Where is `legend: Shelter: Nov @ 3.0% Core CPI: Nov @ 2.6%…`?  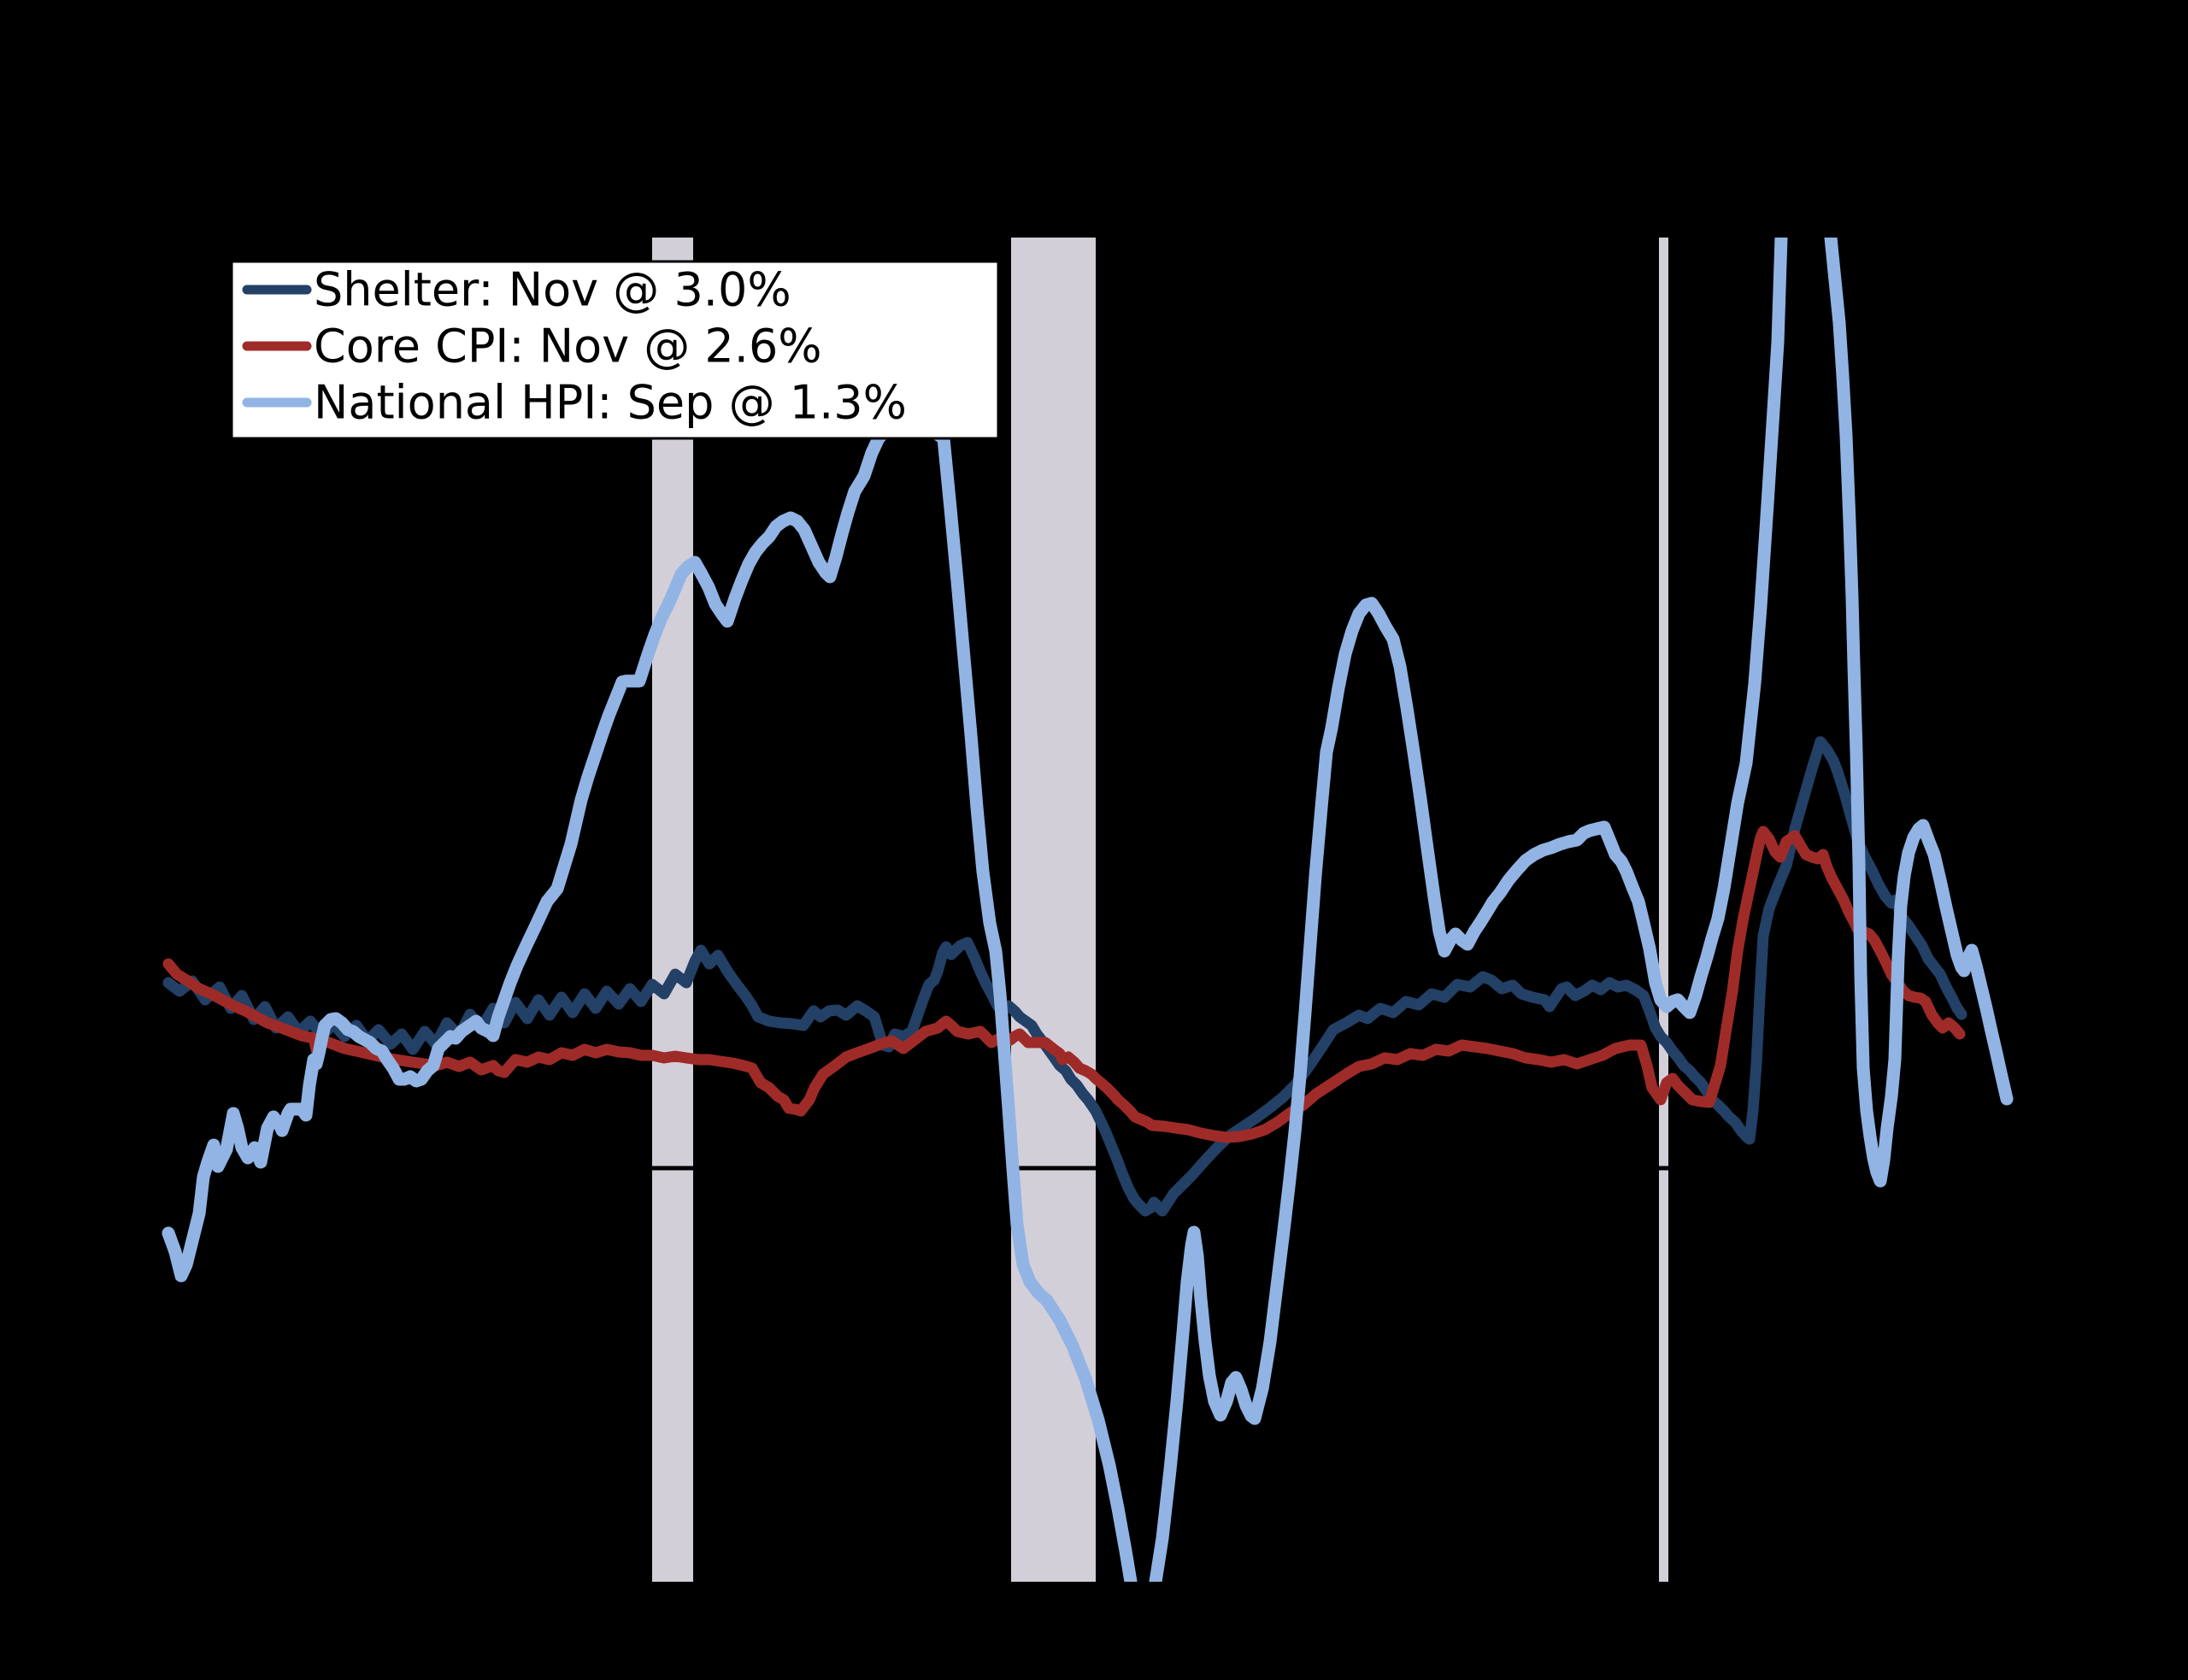
legend: Shelter: Nov @ 3.0% Core CPI: Nov @ 2.6%… is located at coordinates (615, 350).